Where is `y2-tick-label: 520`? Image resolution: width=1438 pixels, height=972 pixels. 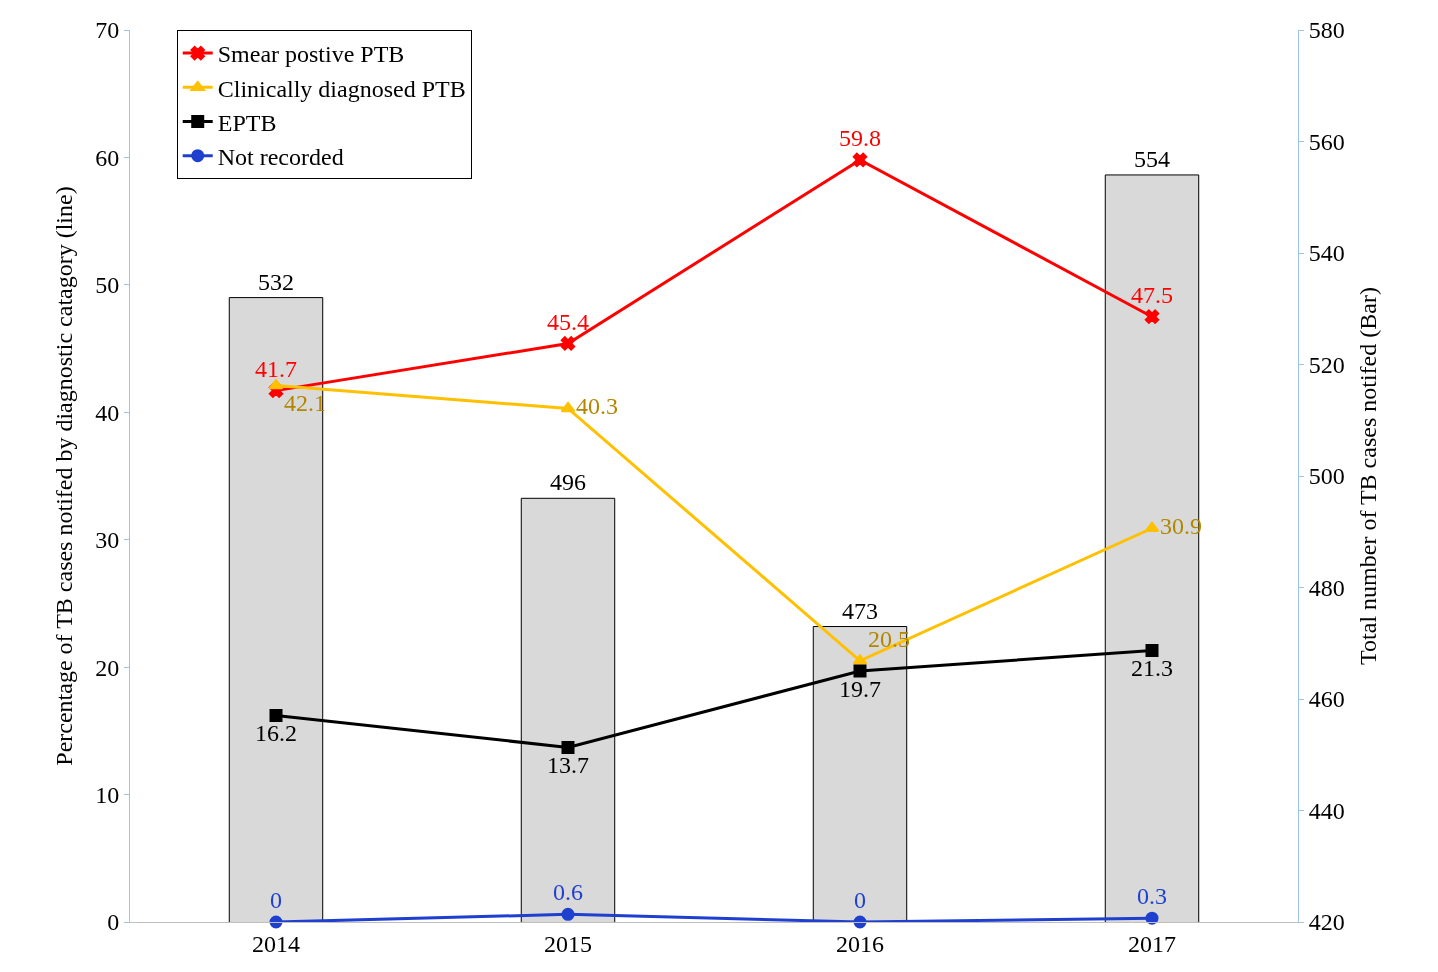 y2-tick-label: 520 is located at coordinates (1326, 364).